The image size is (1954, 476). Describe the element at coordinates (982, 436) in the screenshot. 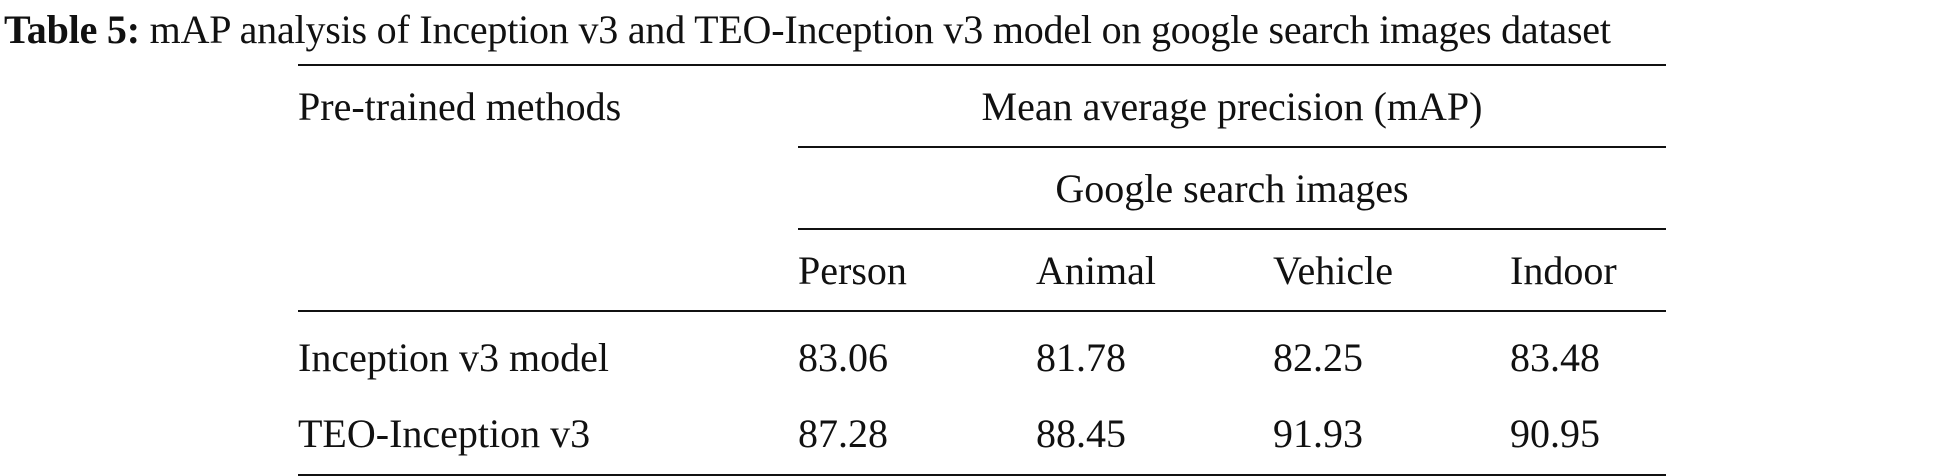

I see `table-row: TEO-Inception v3 87.28 88.45 91.93 90.95` at that location.